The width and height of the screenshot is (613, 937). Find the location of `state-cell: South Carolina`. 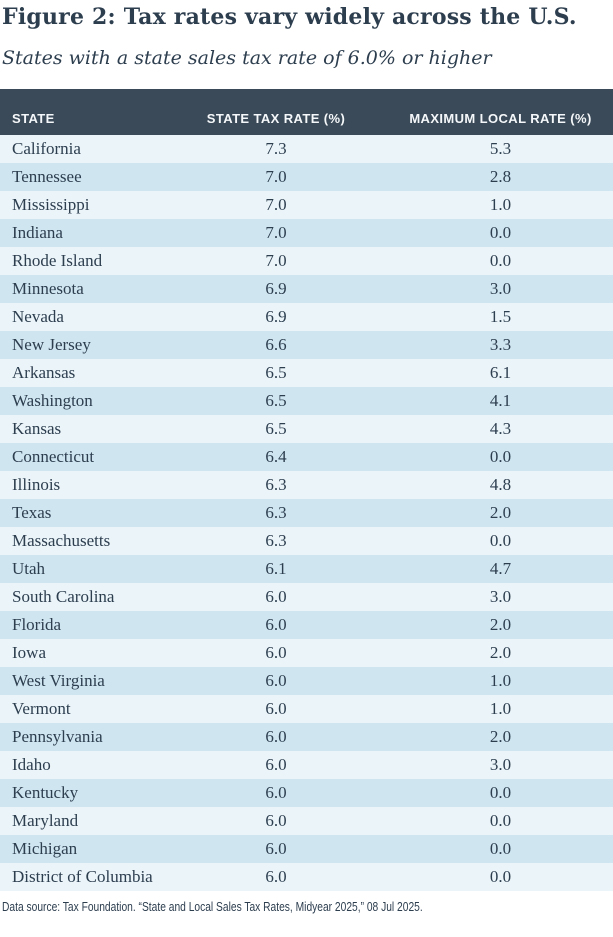

state-cell: South Carolina is located at coordinates (63, 597).